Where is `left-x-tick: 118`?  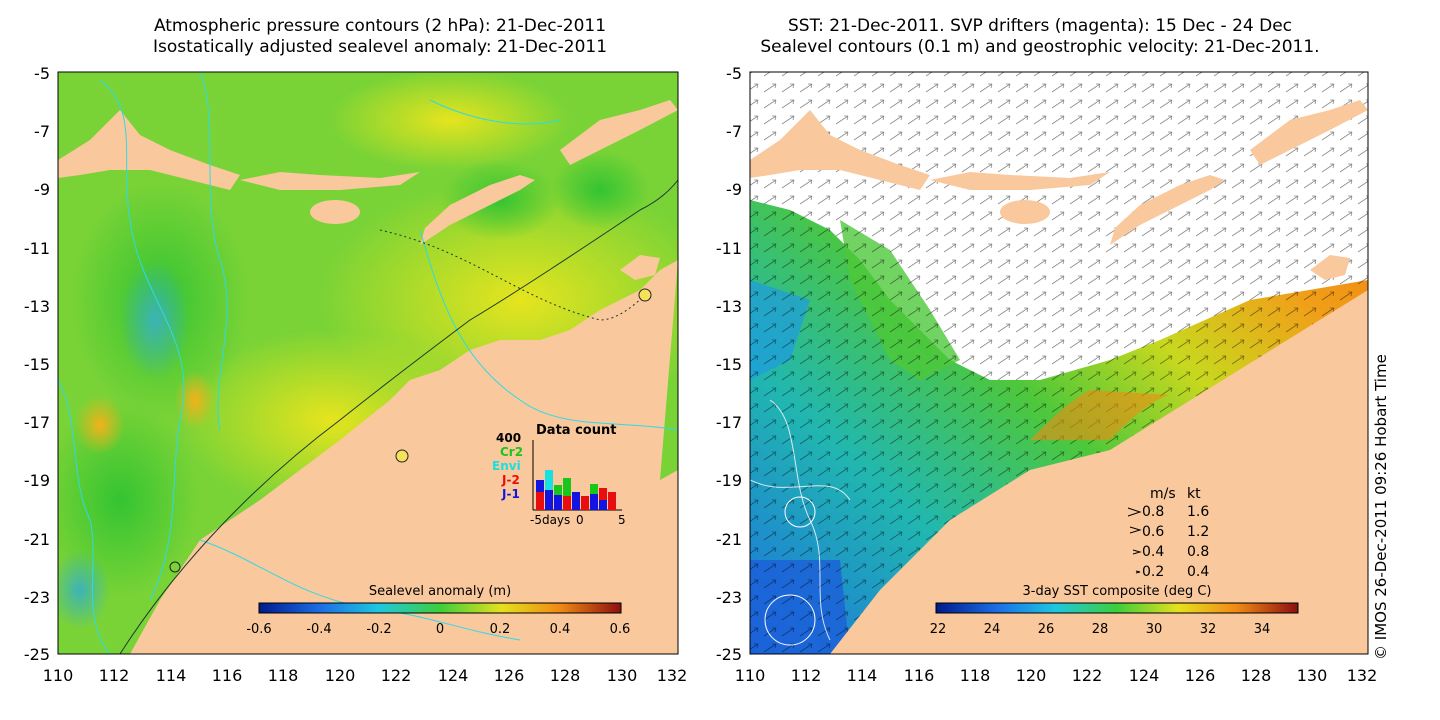 left-x-tick: 118 is located at coordinates (283, 675).